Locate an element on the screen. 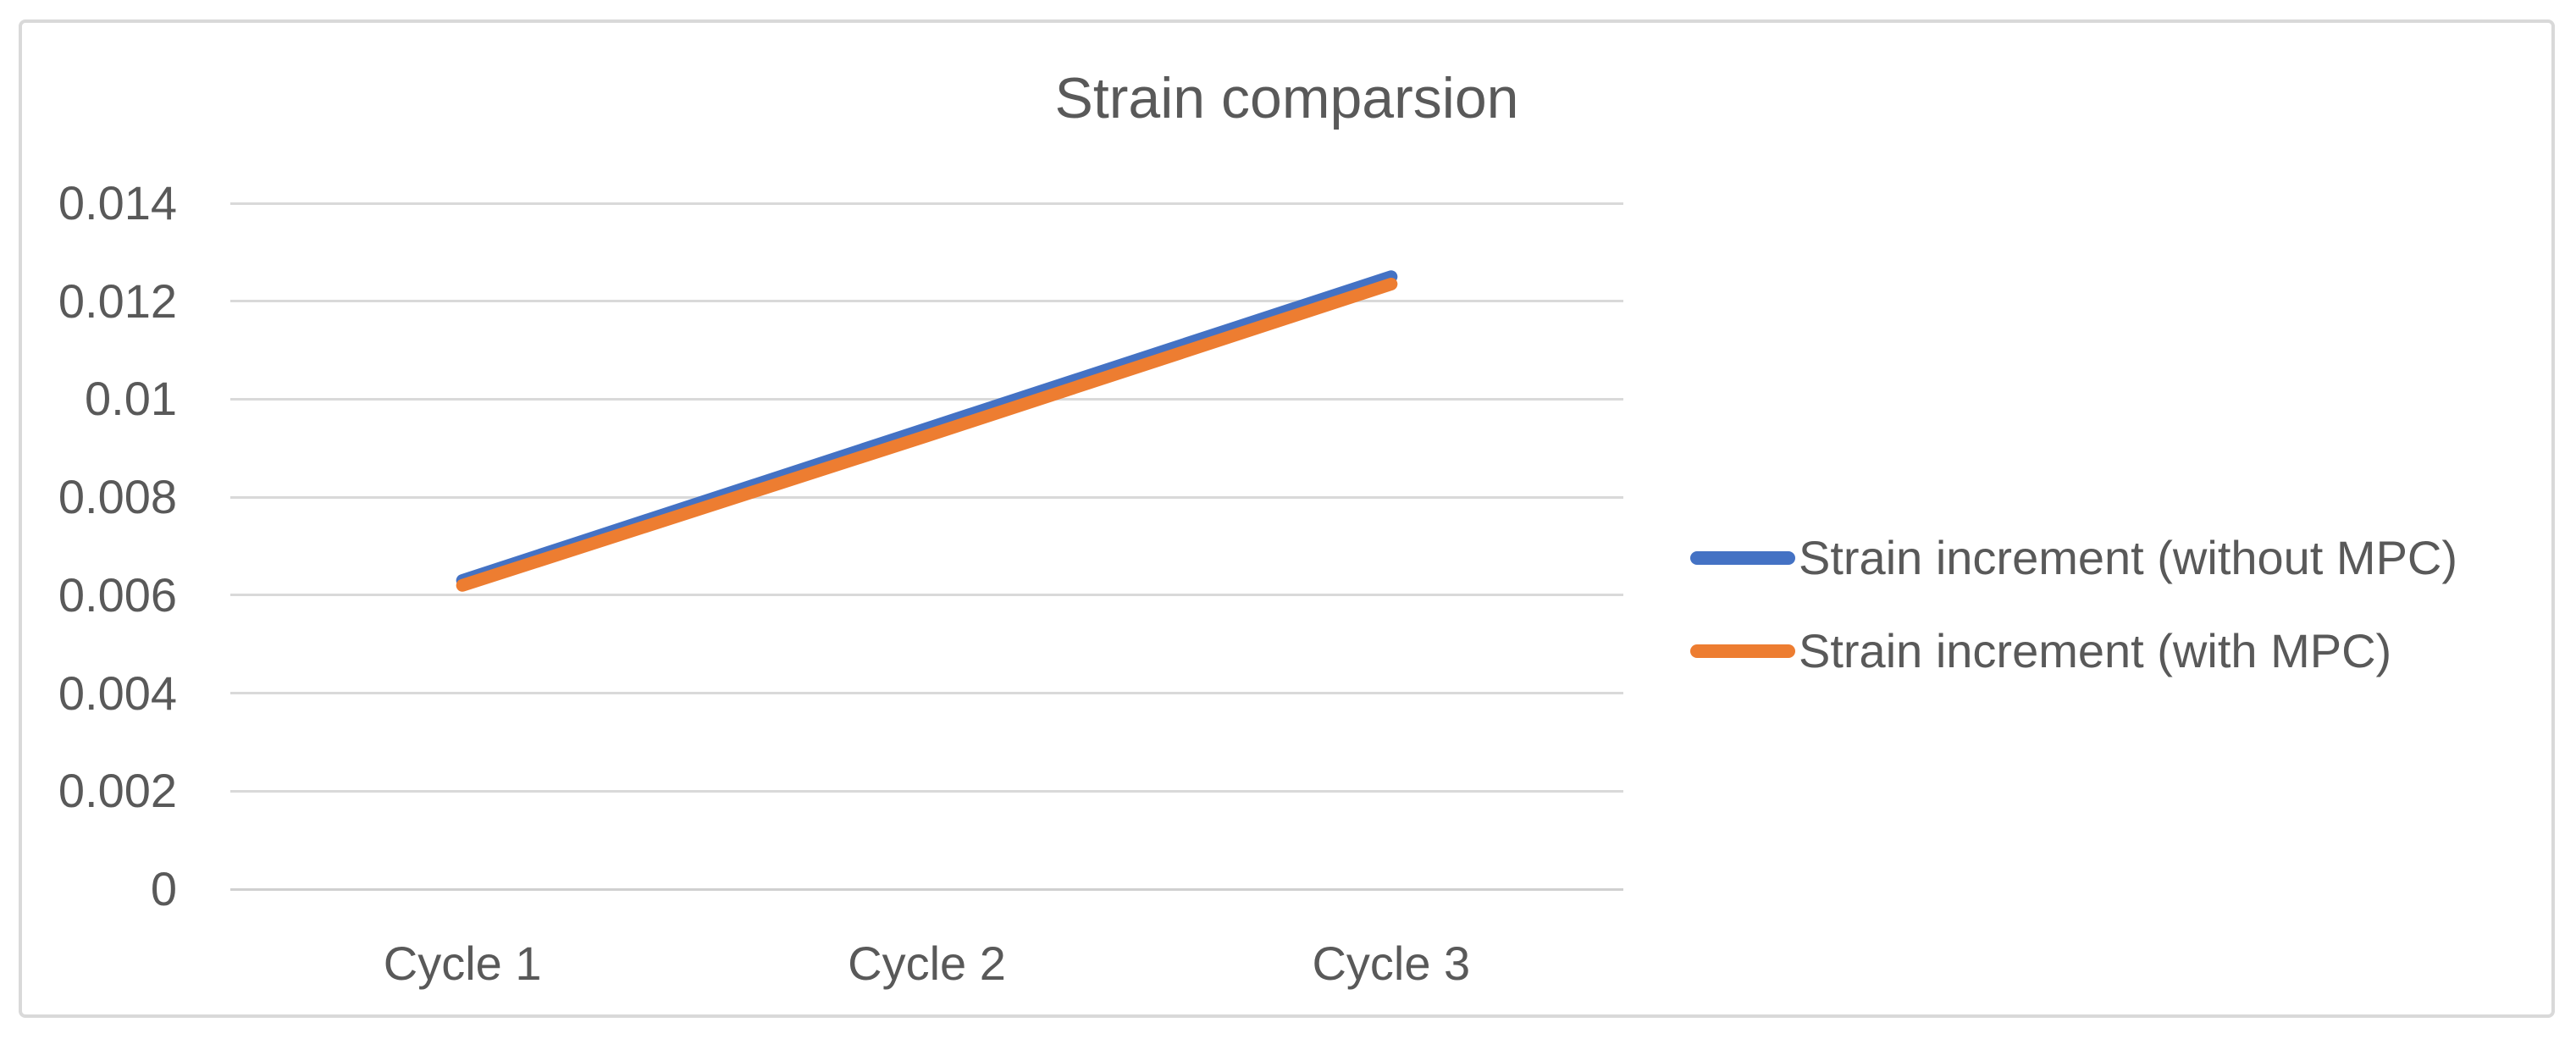  chart-title: Strain comparsion is located at coordinates (1286, 98).